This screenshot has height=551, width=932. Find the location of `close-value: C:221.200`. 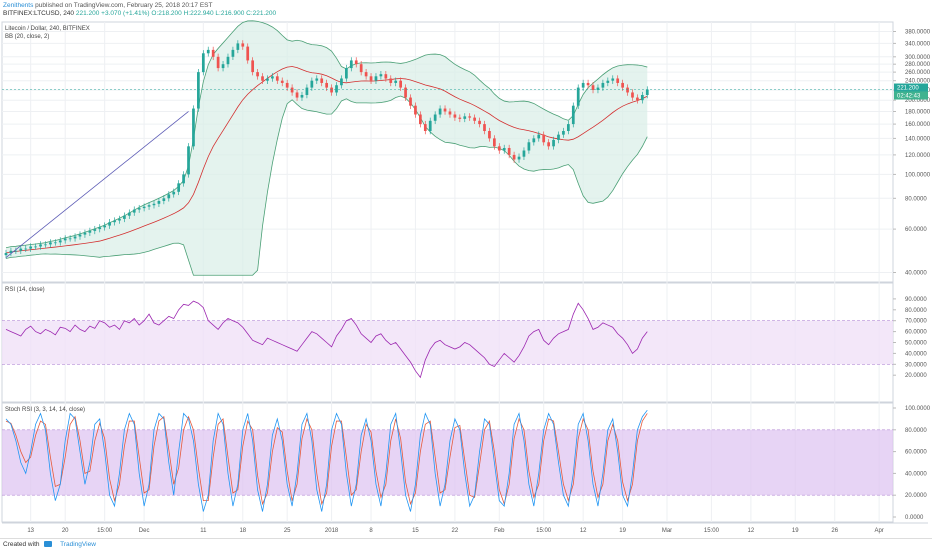

close-value: C:221.200 is located at coordinates (261, 13).